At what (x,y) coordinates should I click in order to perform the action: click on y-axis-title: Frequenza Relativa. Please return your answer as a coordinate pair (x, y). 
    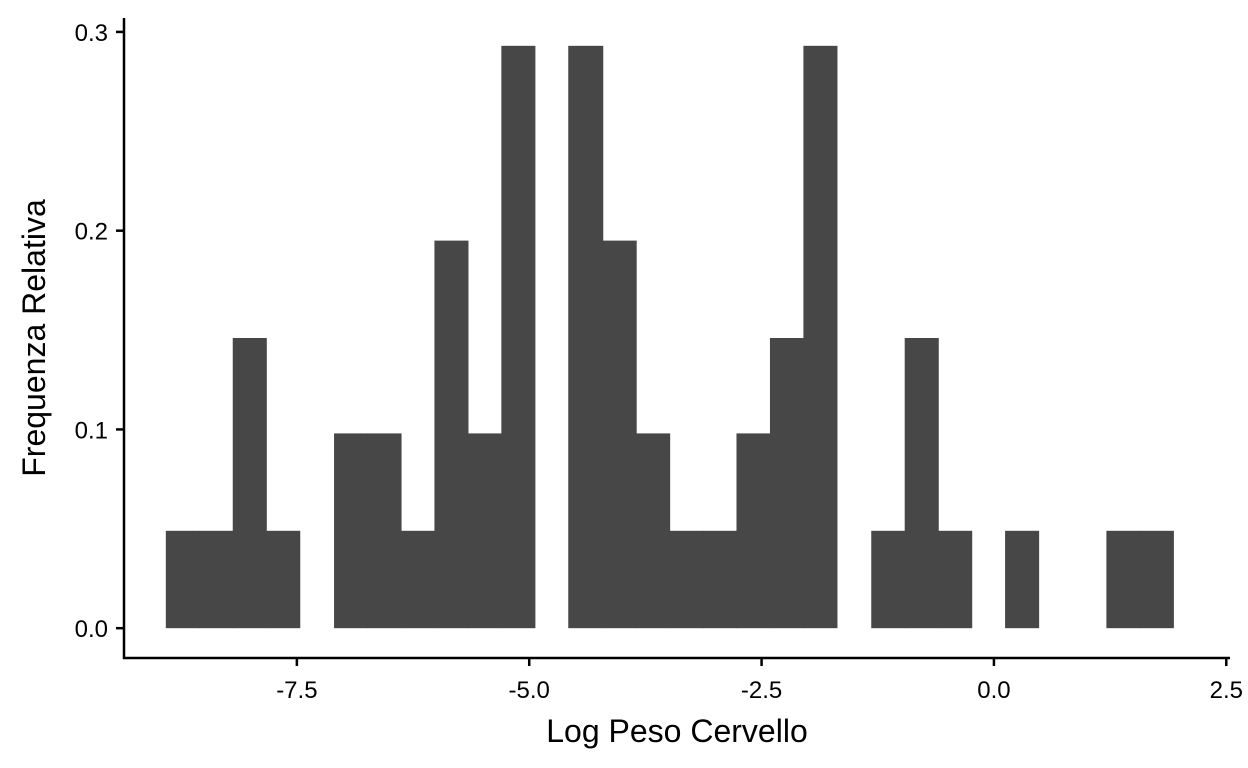
    Looking at the image, I should click on (34, 338).